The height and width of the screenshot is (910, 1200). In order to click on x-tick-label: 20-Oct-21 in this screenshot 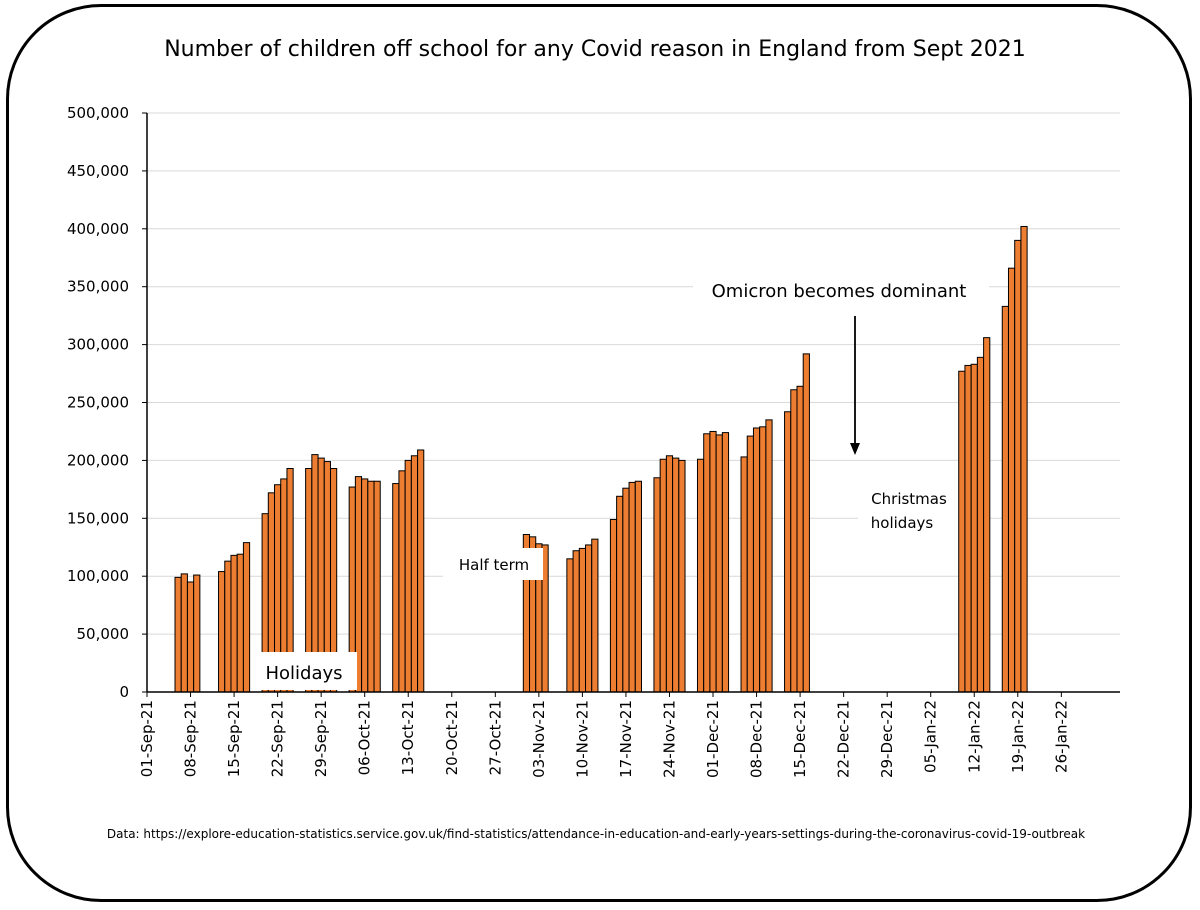, I will do `click(452, 737)`.